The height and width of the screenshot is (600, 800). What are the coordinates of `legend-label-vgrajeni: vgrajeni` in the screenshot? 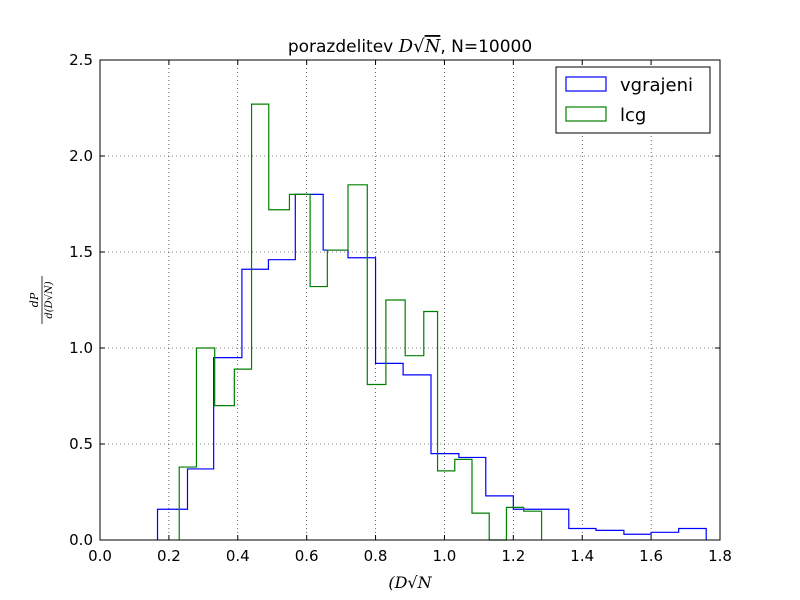 It's located at (656, 85).